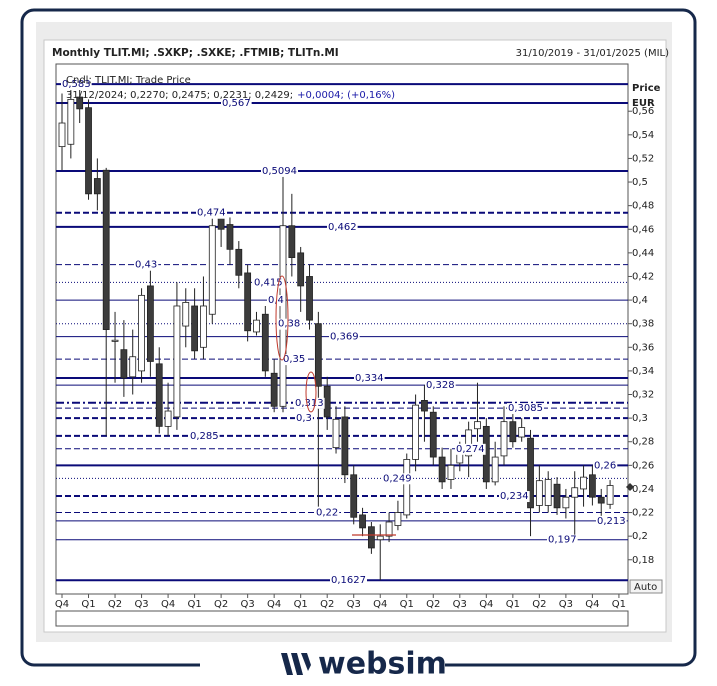 The image size is (717, 686). Describe the element at coordinates (294, 359) in the screenshot. I see `level-label: 0,35` at that location.